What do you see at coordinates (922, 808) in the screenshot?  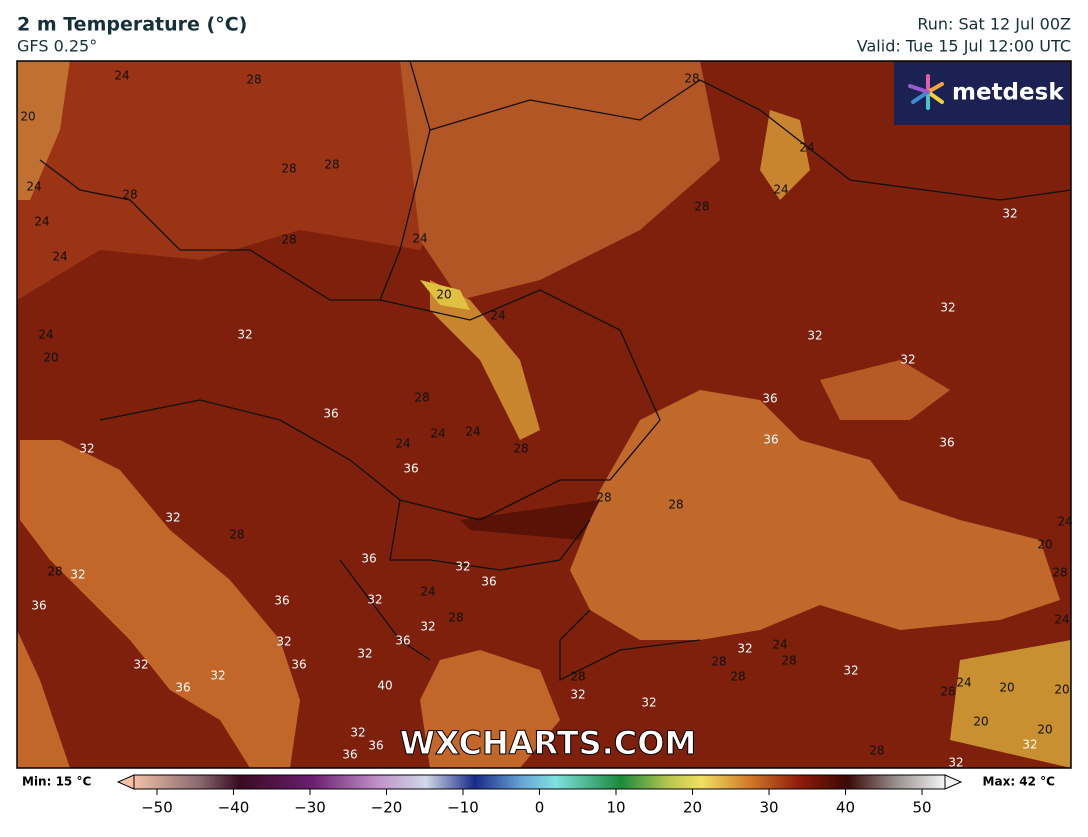 I see `colorbar-tick-label: 50` at bounding box center [922, 808].